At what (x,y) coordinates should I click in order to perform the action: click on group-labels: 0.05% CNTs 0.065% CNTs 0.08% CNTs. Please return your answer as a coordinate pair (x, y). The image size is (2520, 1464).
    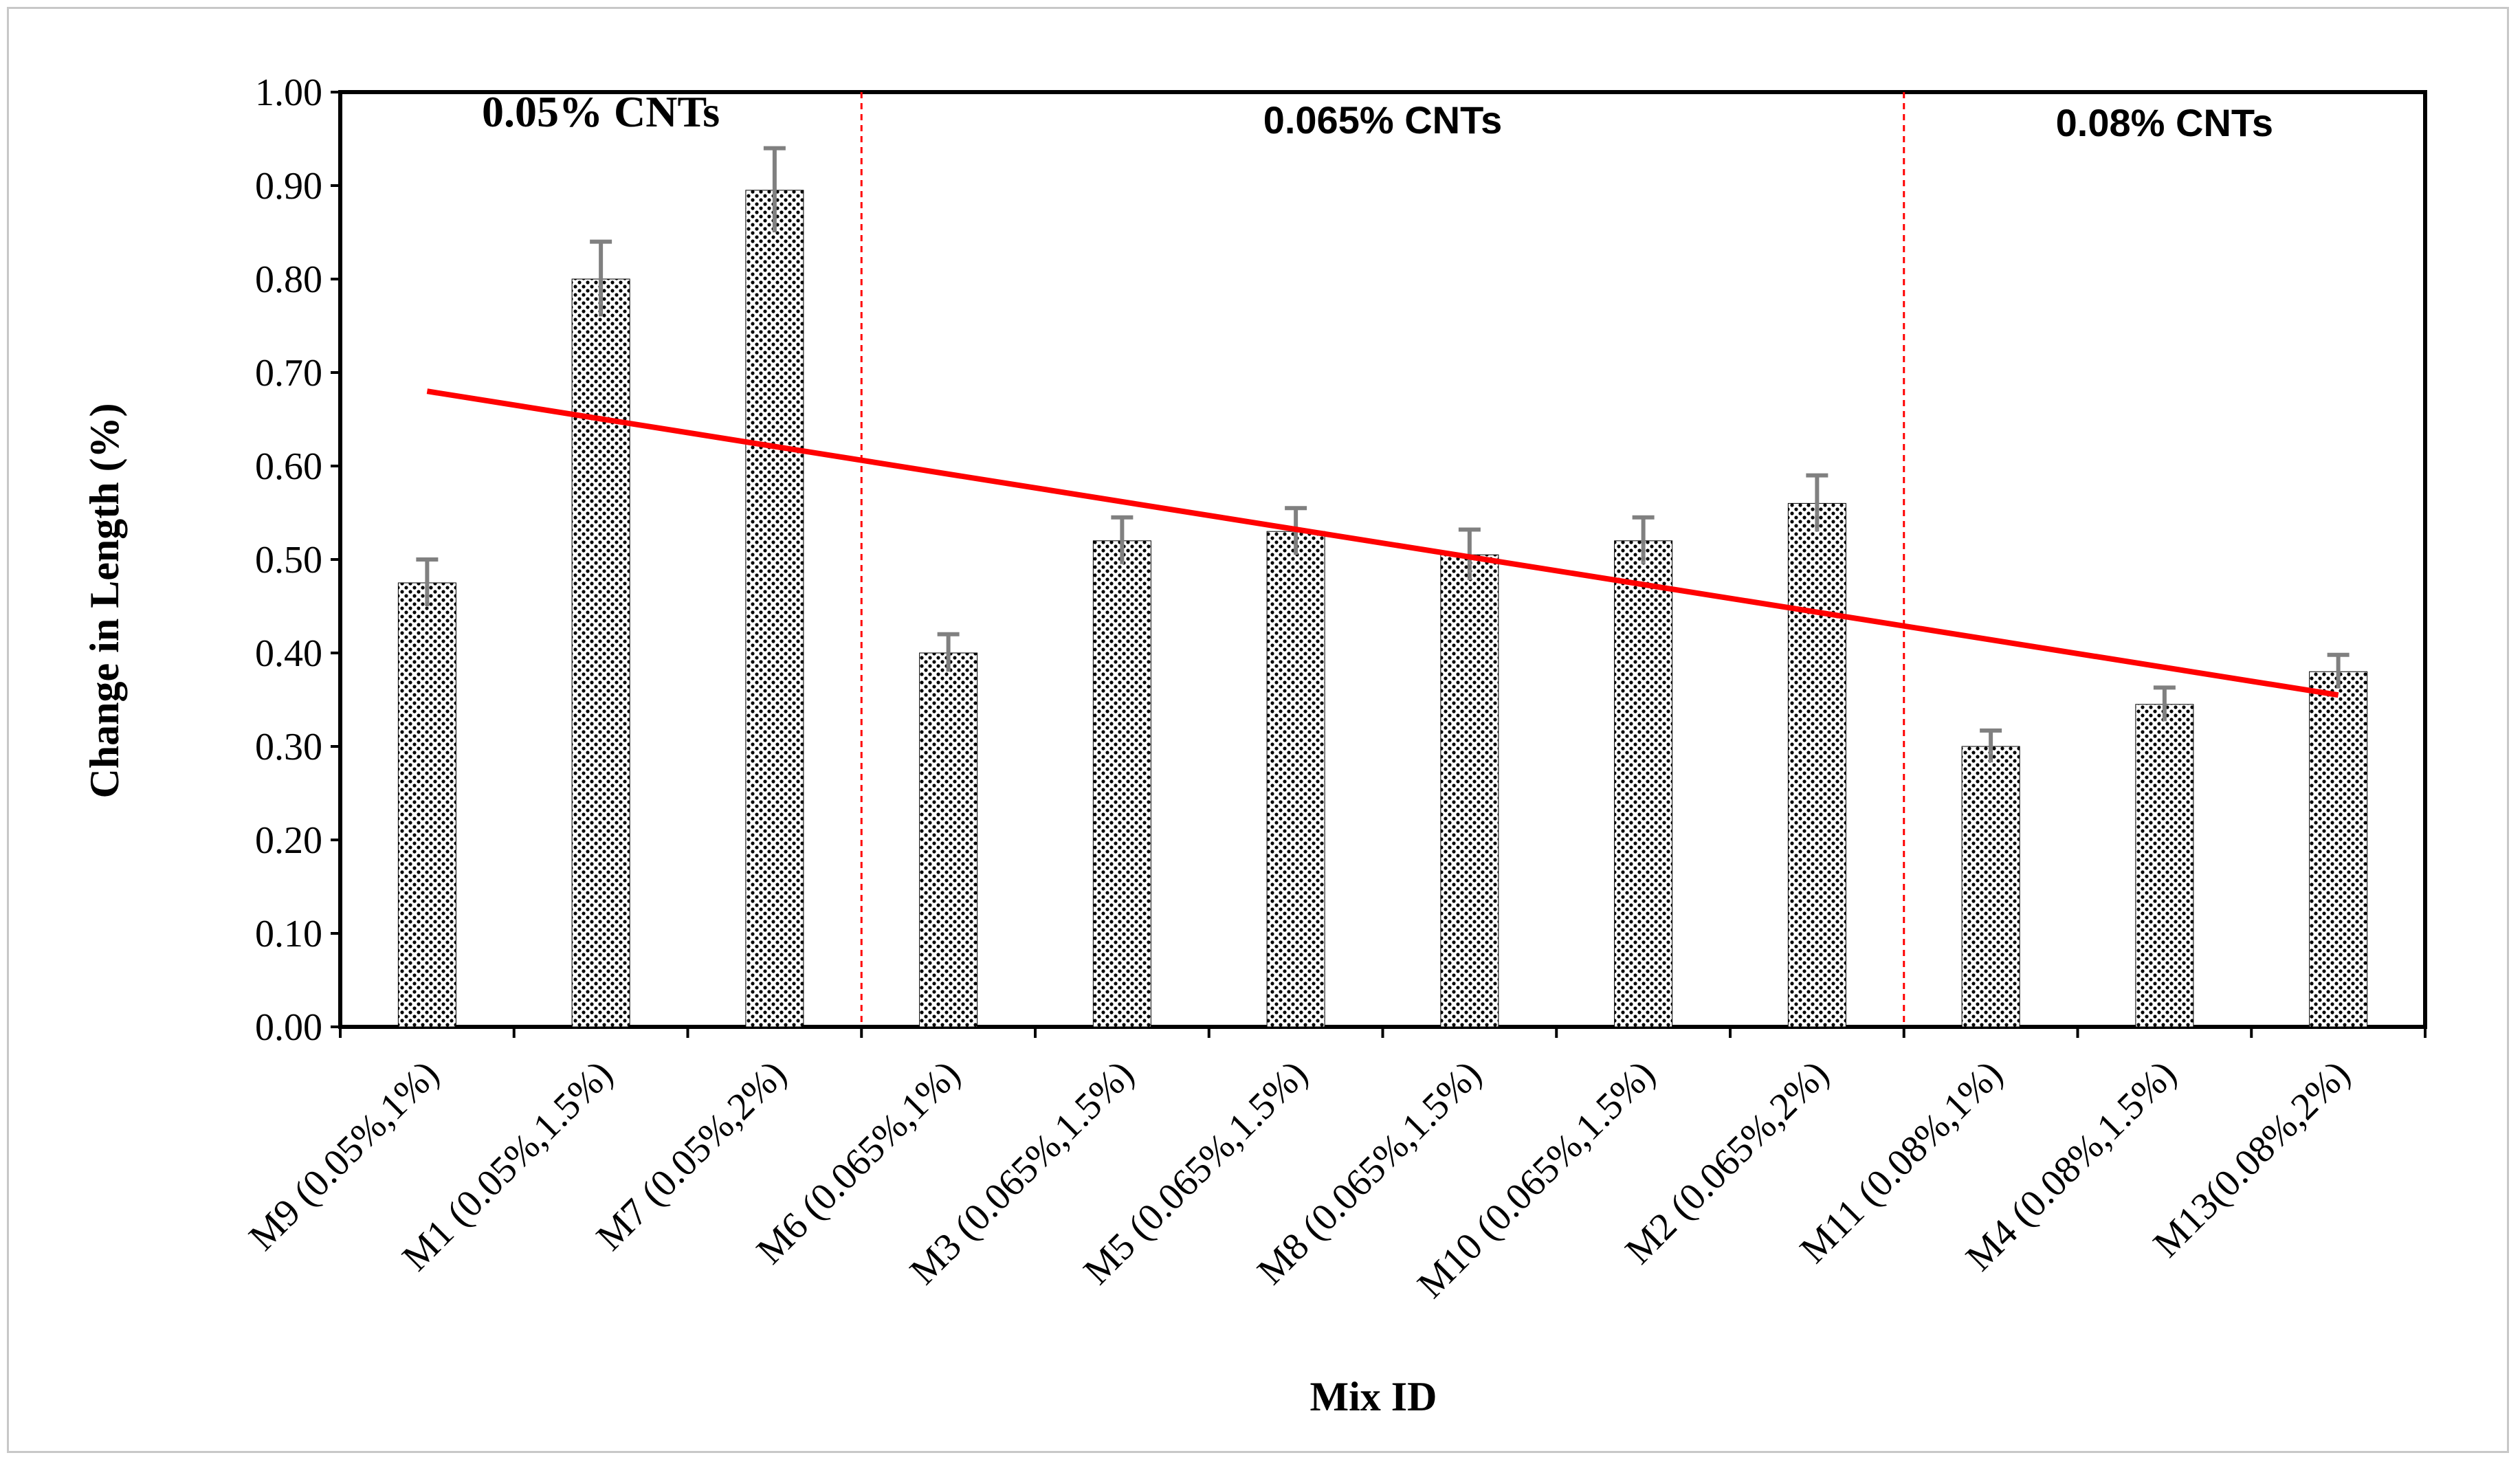
    Looking at the image, I should click on (1377, 115).